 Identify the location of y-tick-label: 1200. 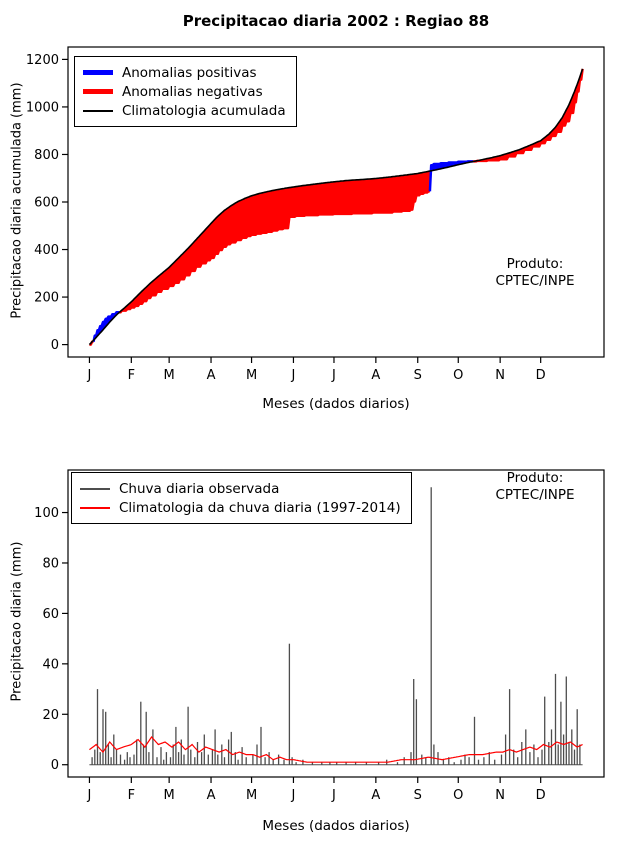
(42, 60).